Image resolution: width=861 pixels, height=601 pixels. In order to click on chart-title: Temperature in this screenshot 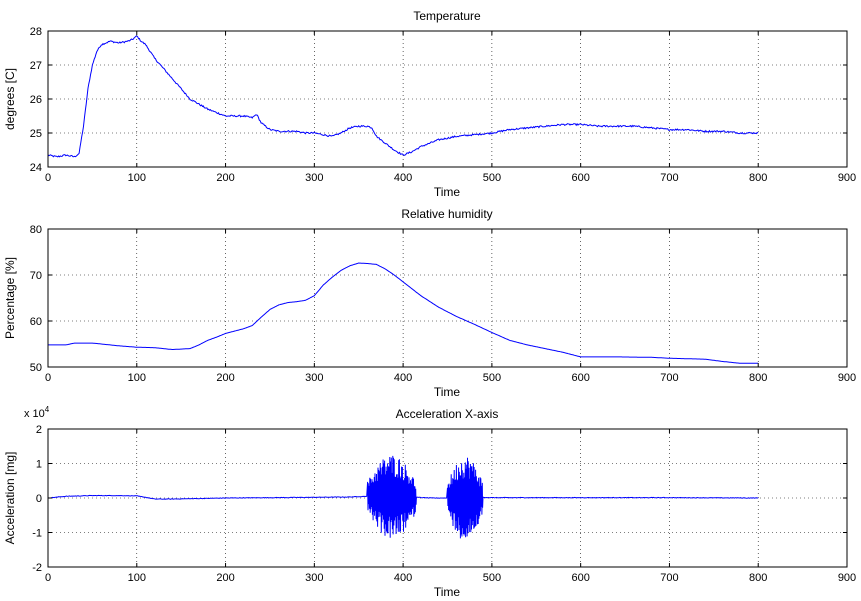, I will do `click(447, 16)`.